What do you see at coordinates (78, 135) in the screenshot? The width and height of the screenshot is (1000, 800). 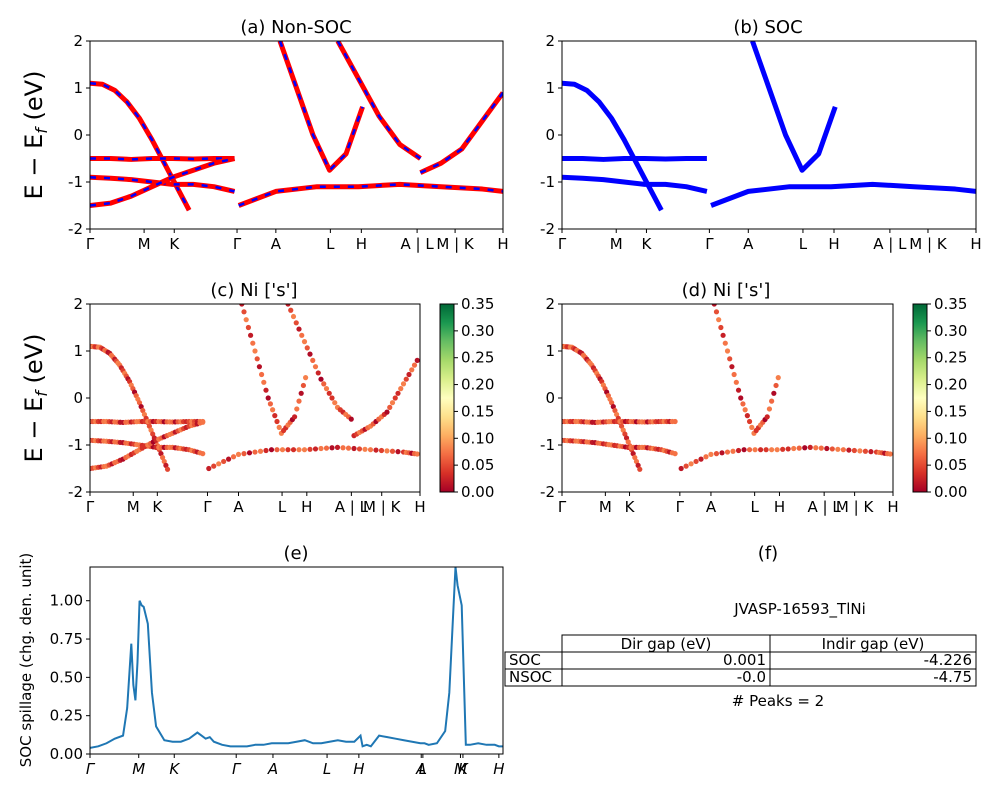 I see `panel-a-ytick-label: 0` at bounding box center [78, 135].